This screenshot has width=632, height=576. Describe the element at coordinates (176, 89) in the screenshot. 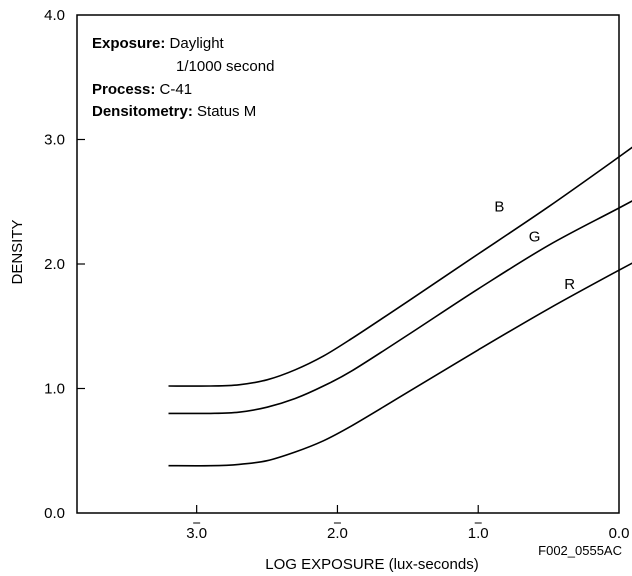

I see `process-value: C-41` at that location.